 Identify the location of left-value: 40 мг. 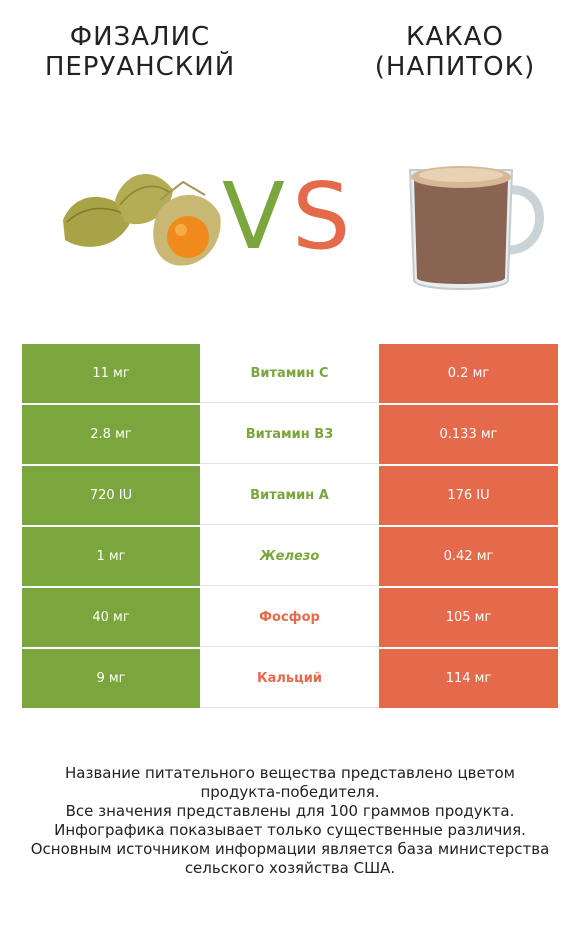
(111, 617).